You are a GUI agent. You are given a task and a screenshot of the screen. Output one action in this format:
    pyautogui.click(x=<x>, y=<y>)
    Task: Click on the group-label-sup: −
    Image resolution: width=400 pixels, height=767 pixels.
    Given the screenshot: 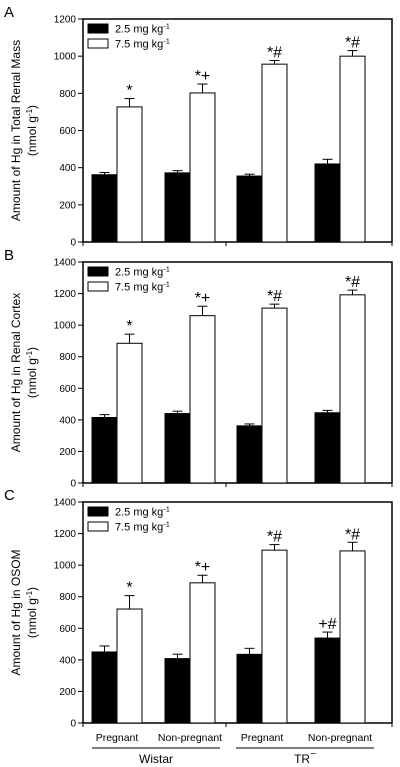 What is the action you would take?
    pyautogui.click(x=313, y=754)
    